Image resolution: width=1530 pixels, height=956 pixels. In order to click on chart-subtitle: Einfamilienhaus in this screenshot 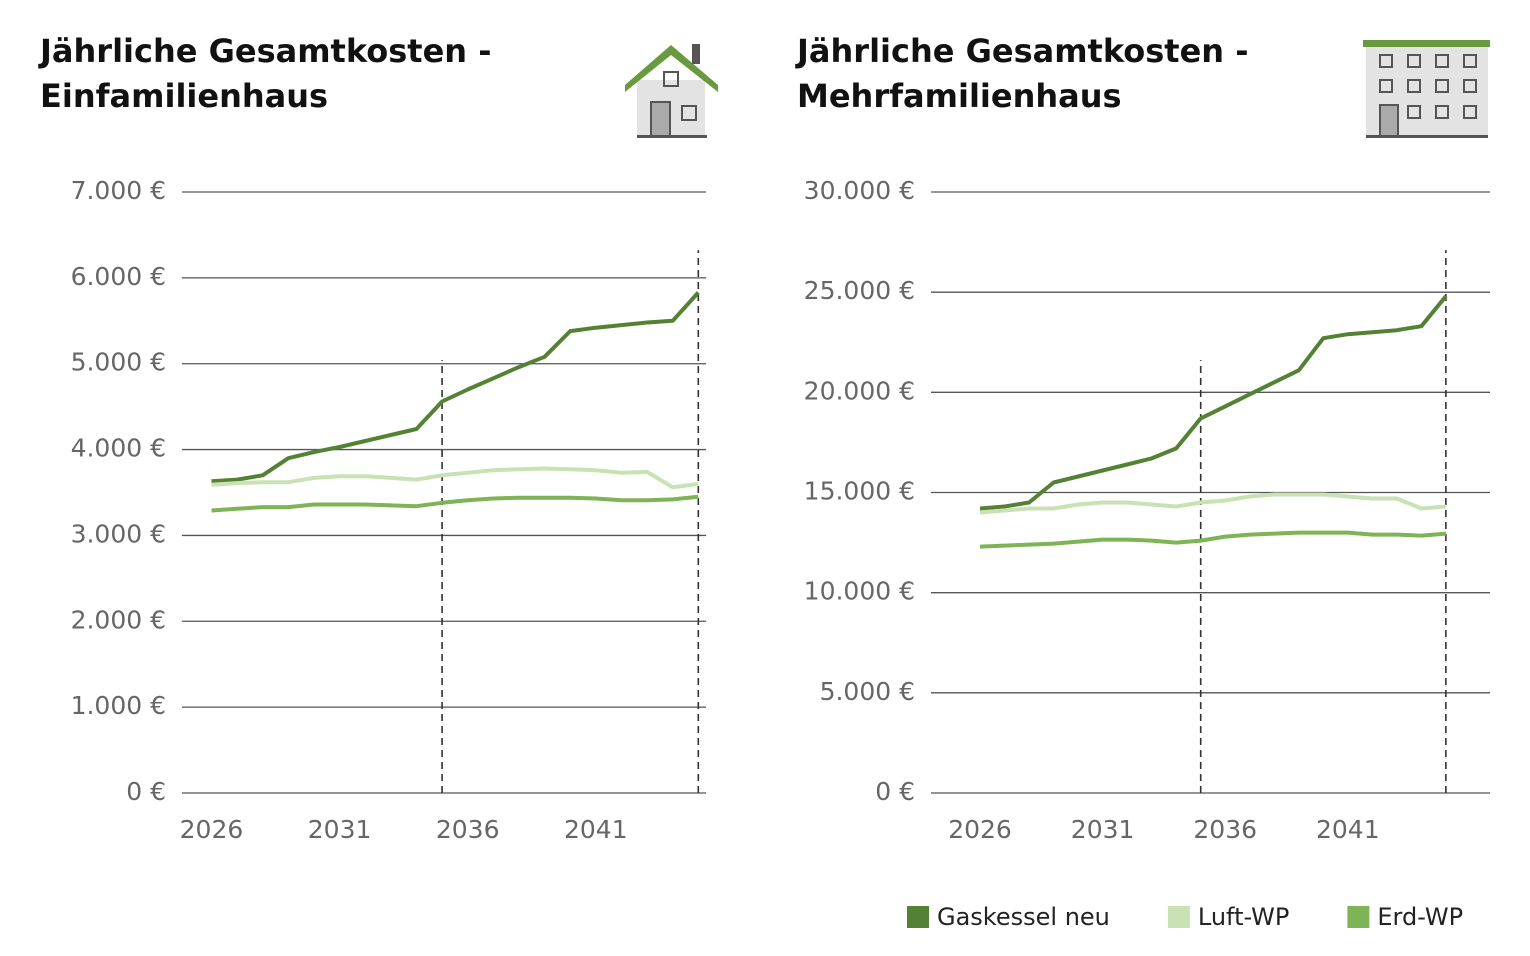, I will do `click(184, 96)`.